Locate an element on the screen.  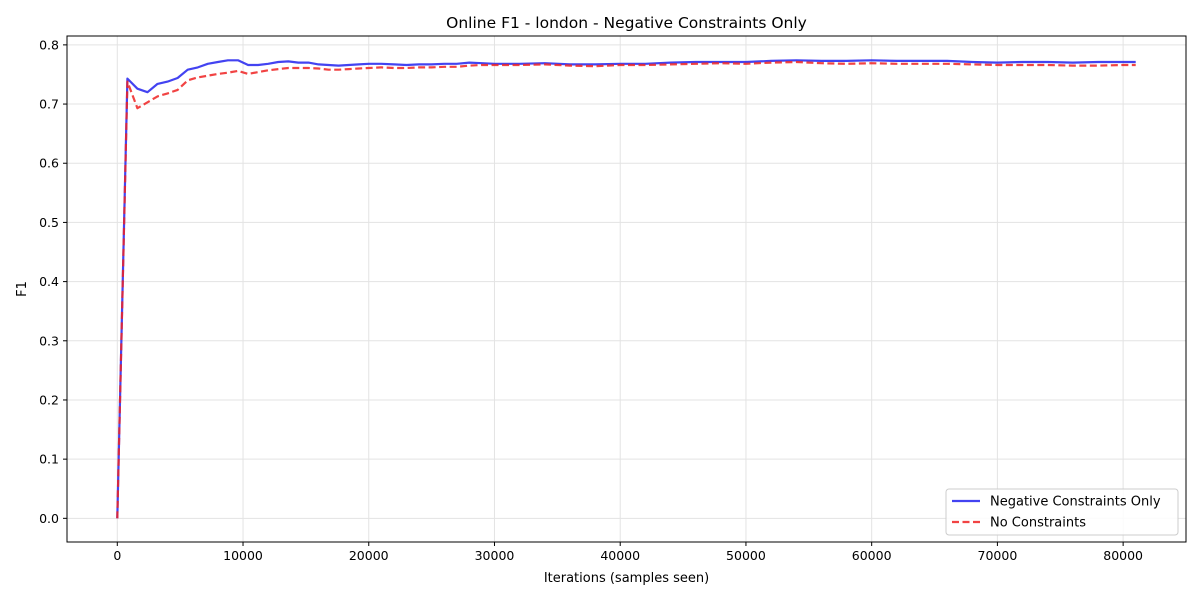
x-tick-label: 60000 is located at coordinates (872, 555).